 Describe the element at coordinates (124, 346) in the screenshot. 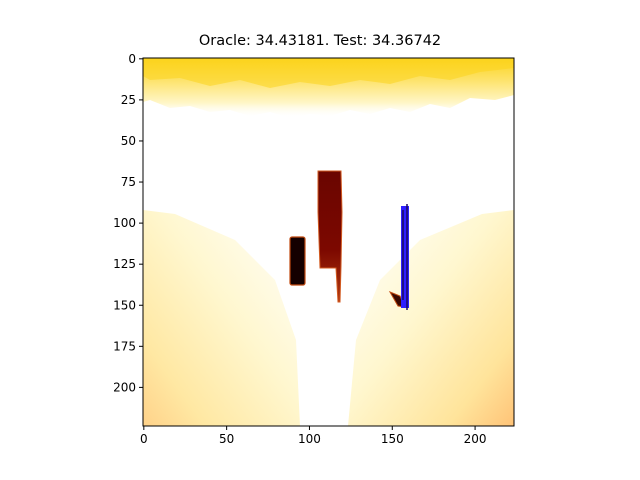

I see `y-tick-label: 175` at that location.